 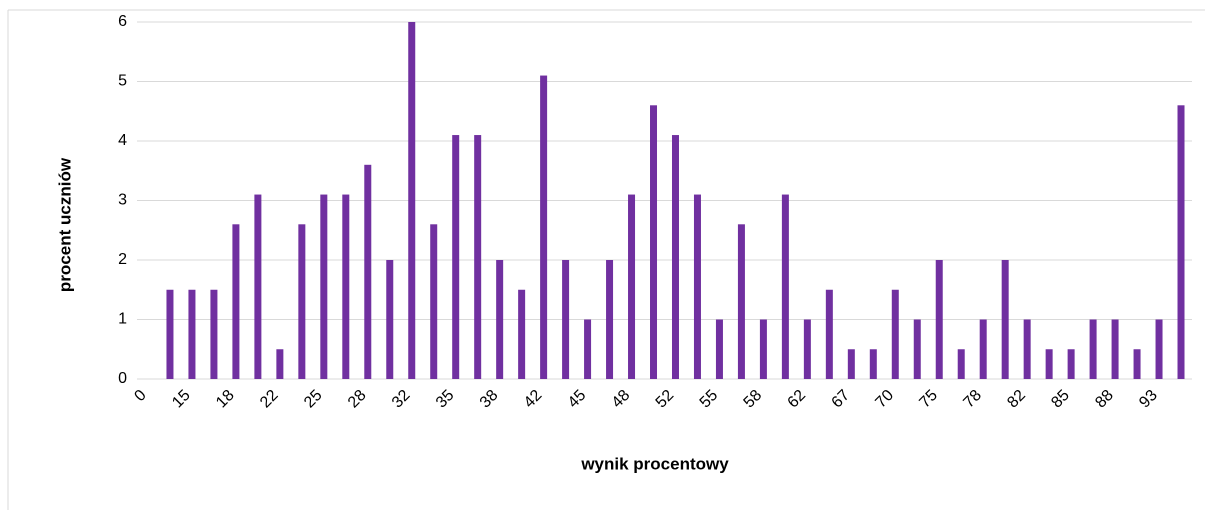 What do you see at coordinates (753, 399) in the screenshot?
I see `x-tick-label: 58` at bounding box center [753, 399].